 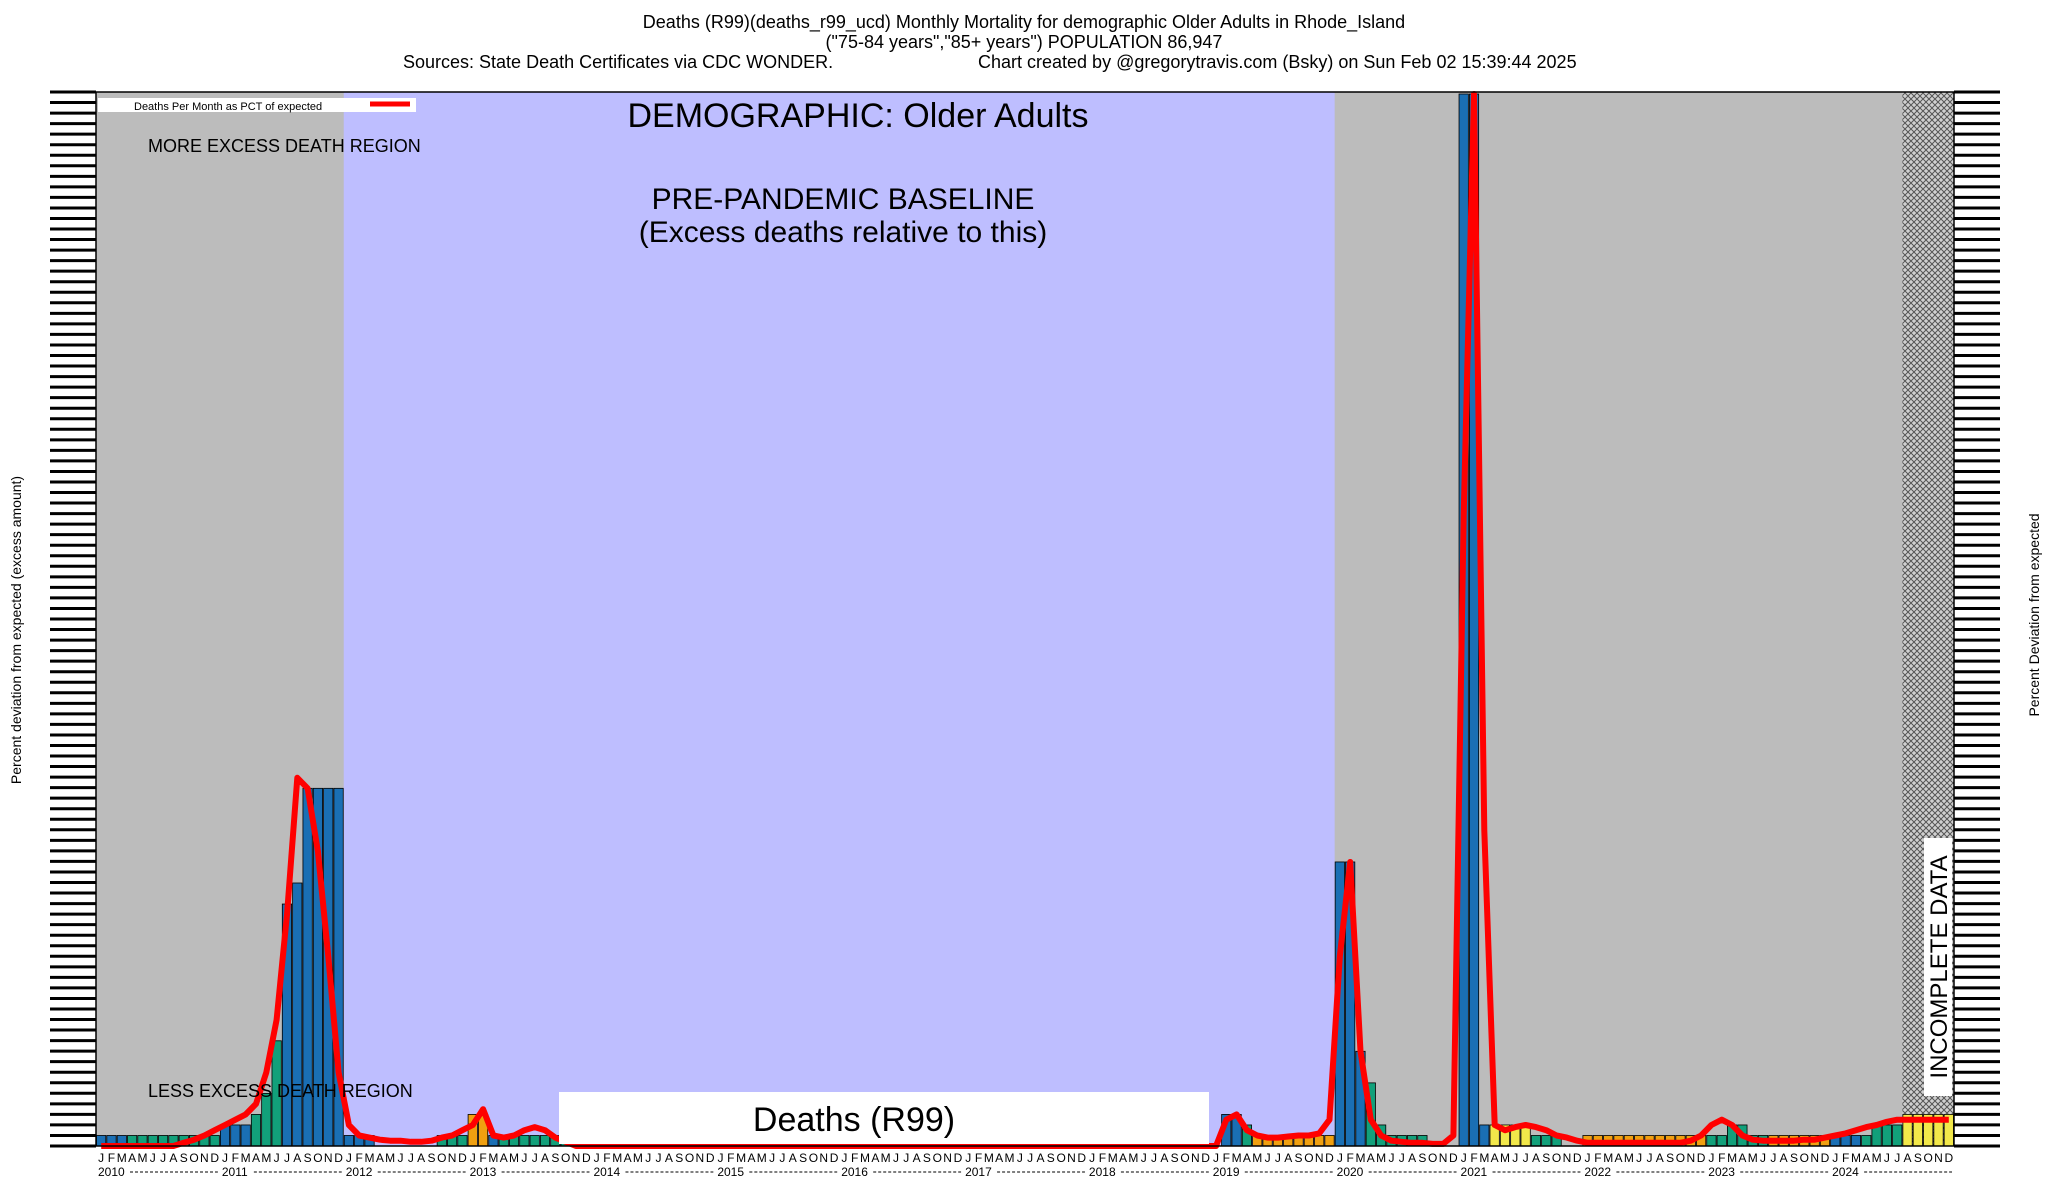 I want to click on legend-box, so click(x=257, y=105).